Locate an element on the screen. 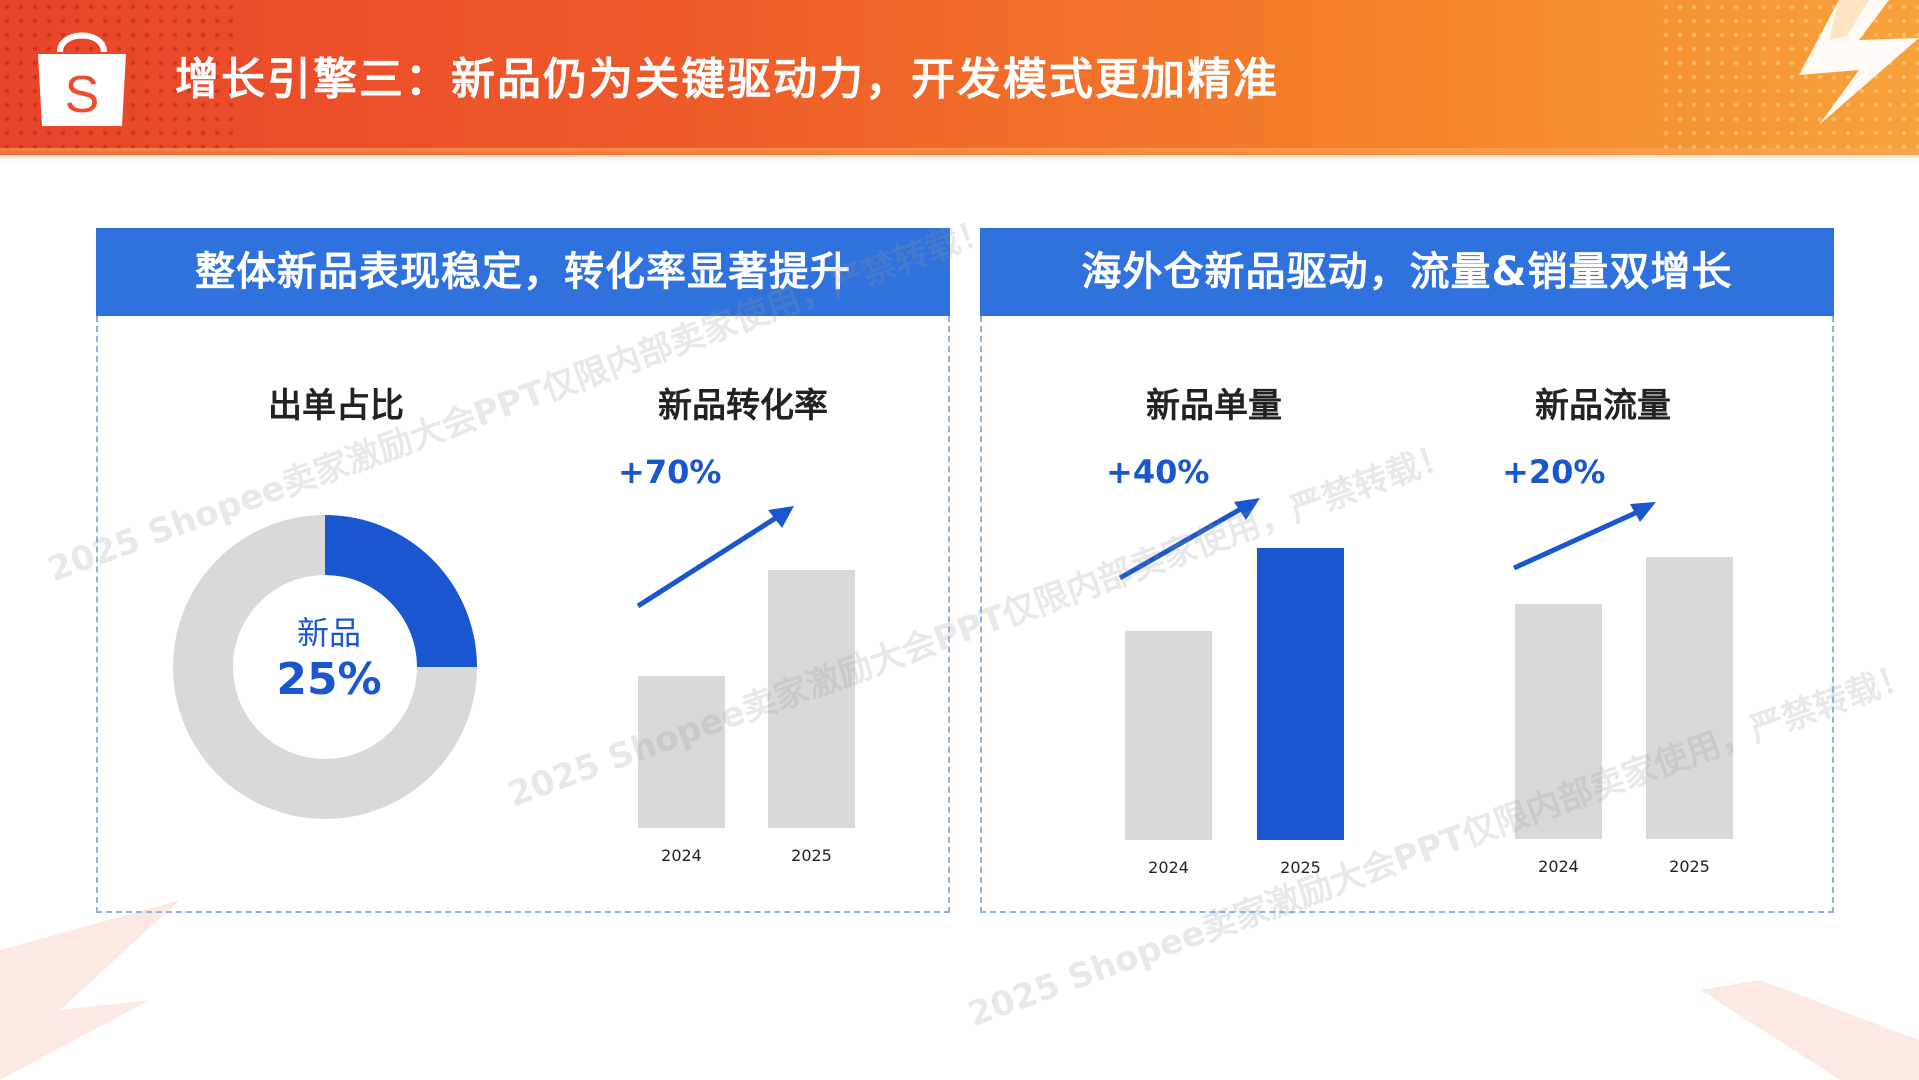  header-banner: S 增长引擎三：新品仍为关键驱动力，开发模式更加精准 is located at coordinates (959, 77).